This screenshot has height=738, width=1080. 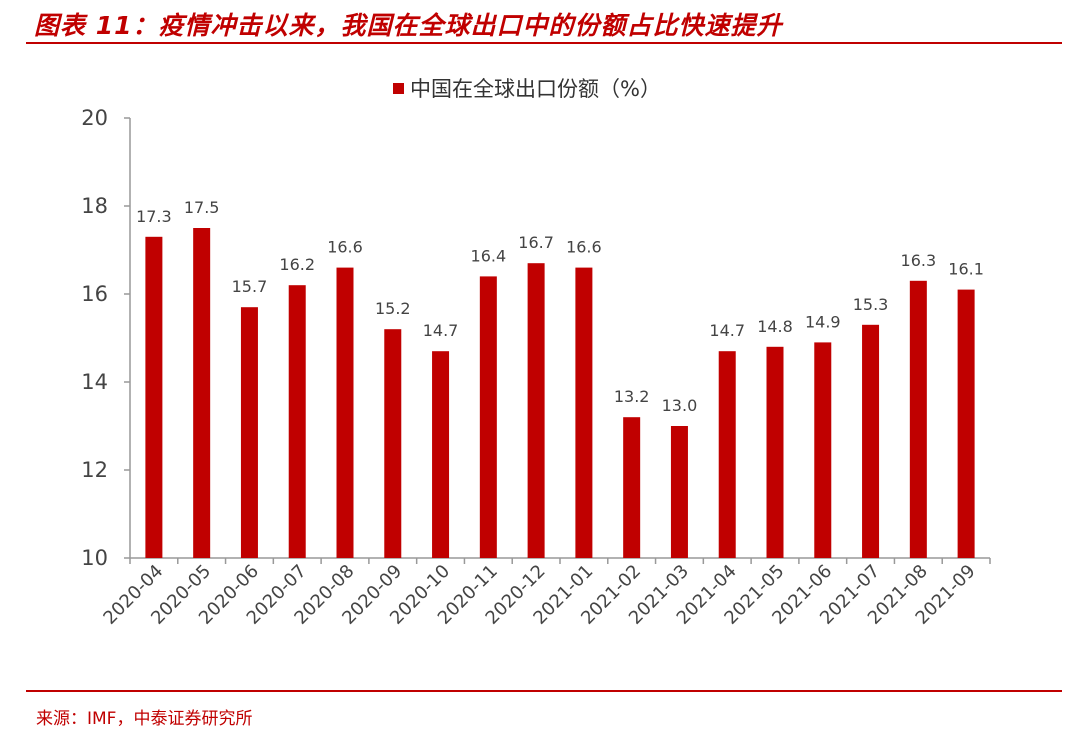 What do you see at coordinates (871, 304) in the screenshot?
I see `bar-data-label: 15.3` at bounding box center [871, 304].